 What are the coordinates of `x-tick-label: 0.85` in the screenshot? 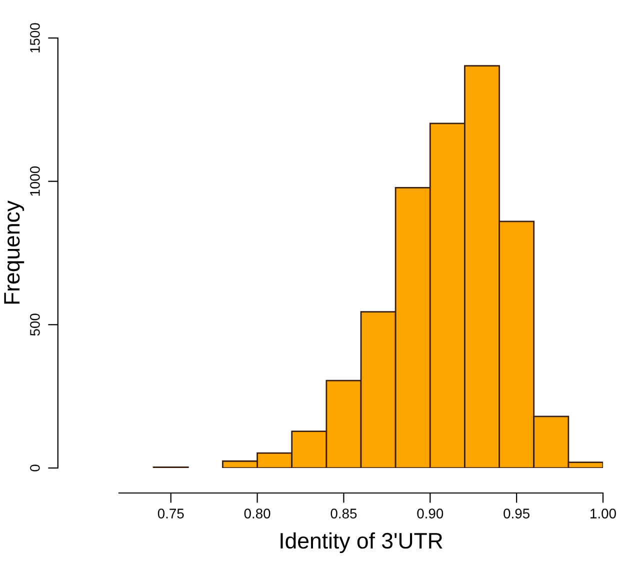 It's located at (343, 513).